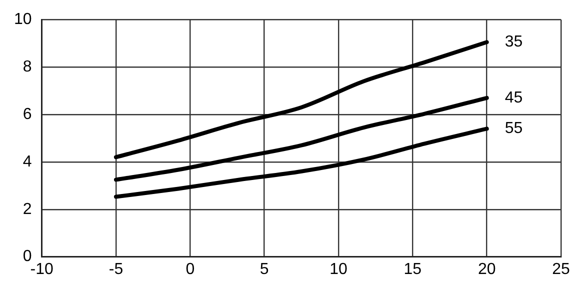 The width and height of the screenshot is (579, 284). Describe the element at coordinates (27, 209) in the screenshot. I see `y-tick-label: 2` at that location.